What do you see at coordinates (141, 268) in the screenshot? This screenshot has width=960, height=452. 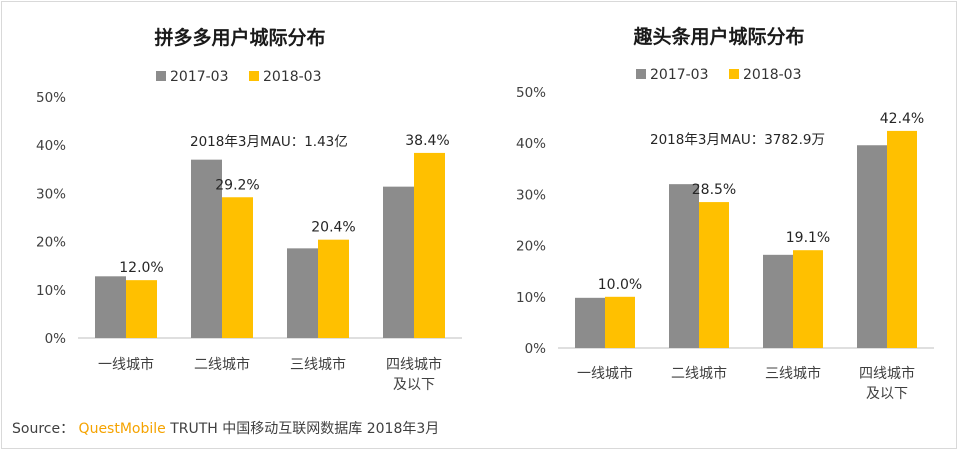 I see `data-label: 12.0%` at bounding box center [141, 268].